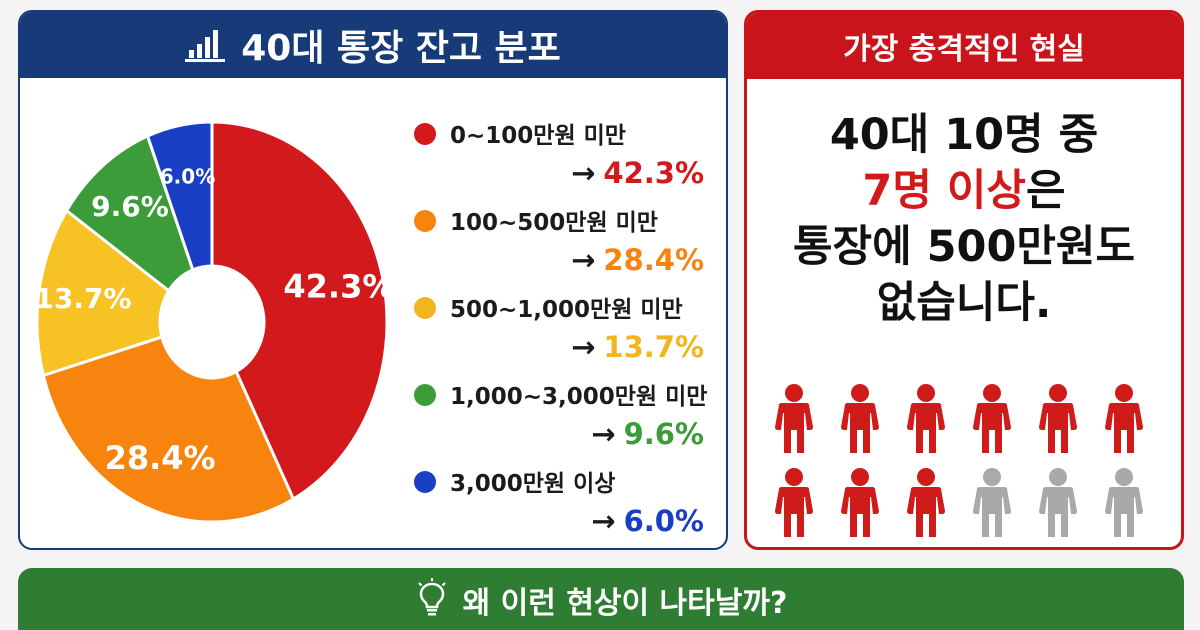  I want to click on reality-header: 가장 충격적인 현실, so click(964, 46).